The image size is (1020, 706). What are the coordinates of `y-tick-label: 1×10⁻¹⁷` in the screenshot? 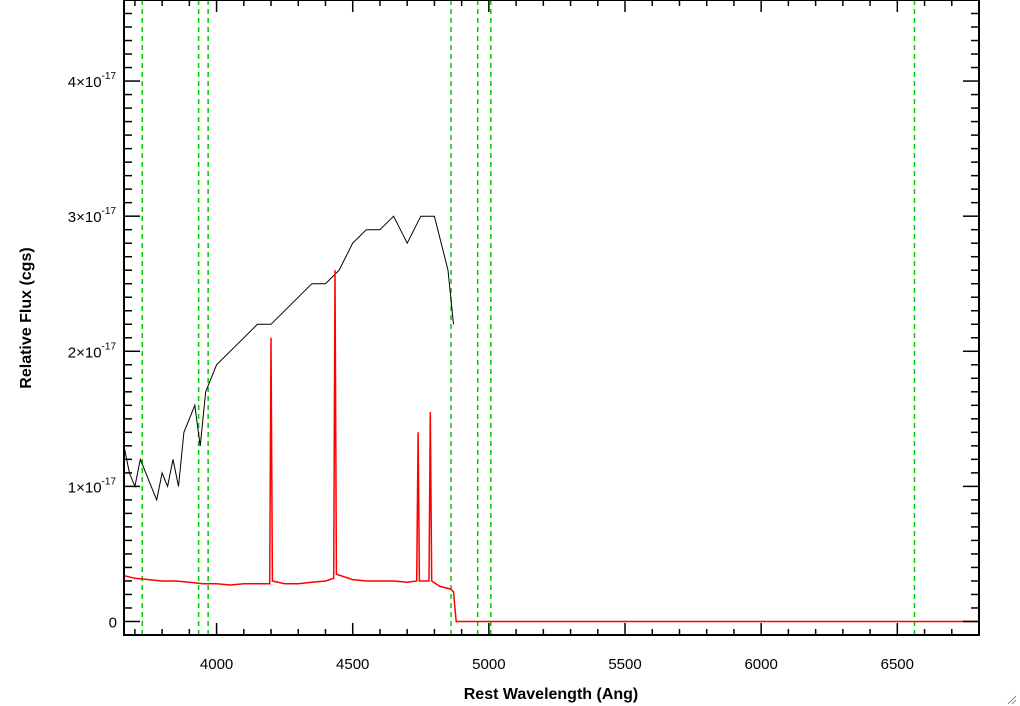 It's located at (92, 486).